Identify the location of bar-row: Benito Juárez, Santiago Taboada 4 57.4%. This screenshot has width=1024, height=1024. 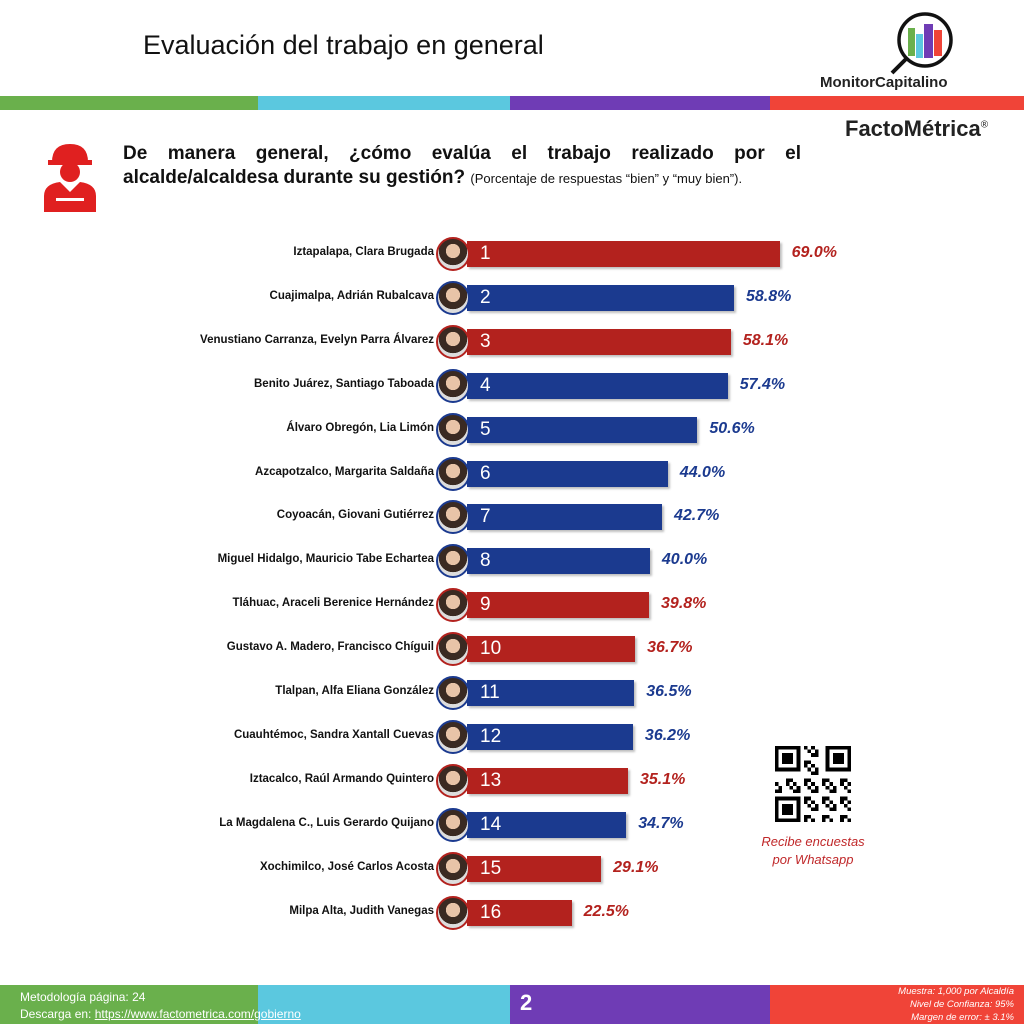
(512, 385).